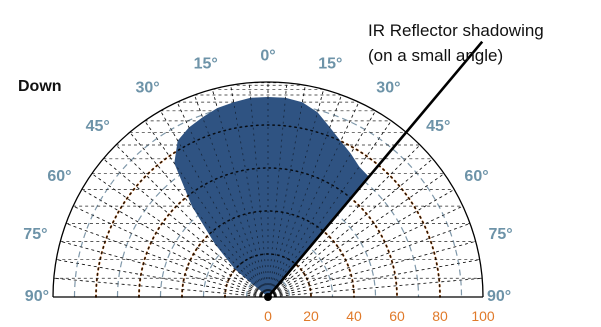 The height and width of the screenshot is (327, 601). I want to click on minor-ring, so click(268, 243).